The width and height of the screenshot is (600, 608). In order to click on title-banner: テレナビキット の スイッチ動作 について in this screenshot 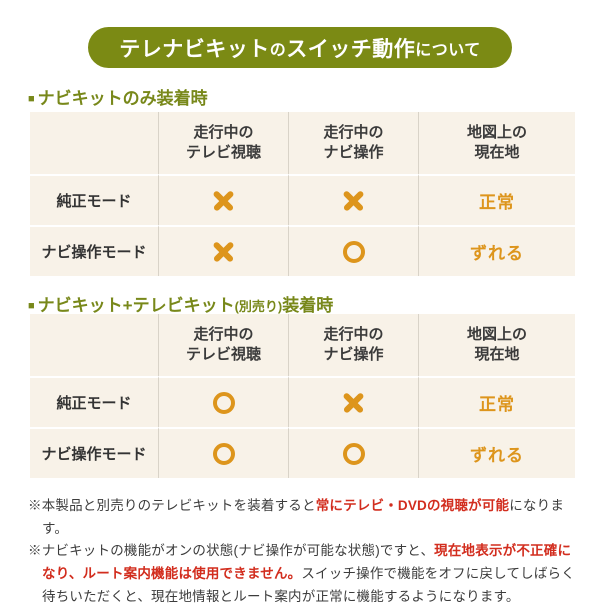, I will do `click(300, 47)`.